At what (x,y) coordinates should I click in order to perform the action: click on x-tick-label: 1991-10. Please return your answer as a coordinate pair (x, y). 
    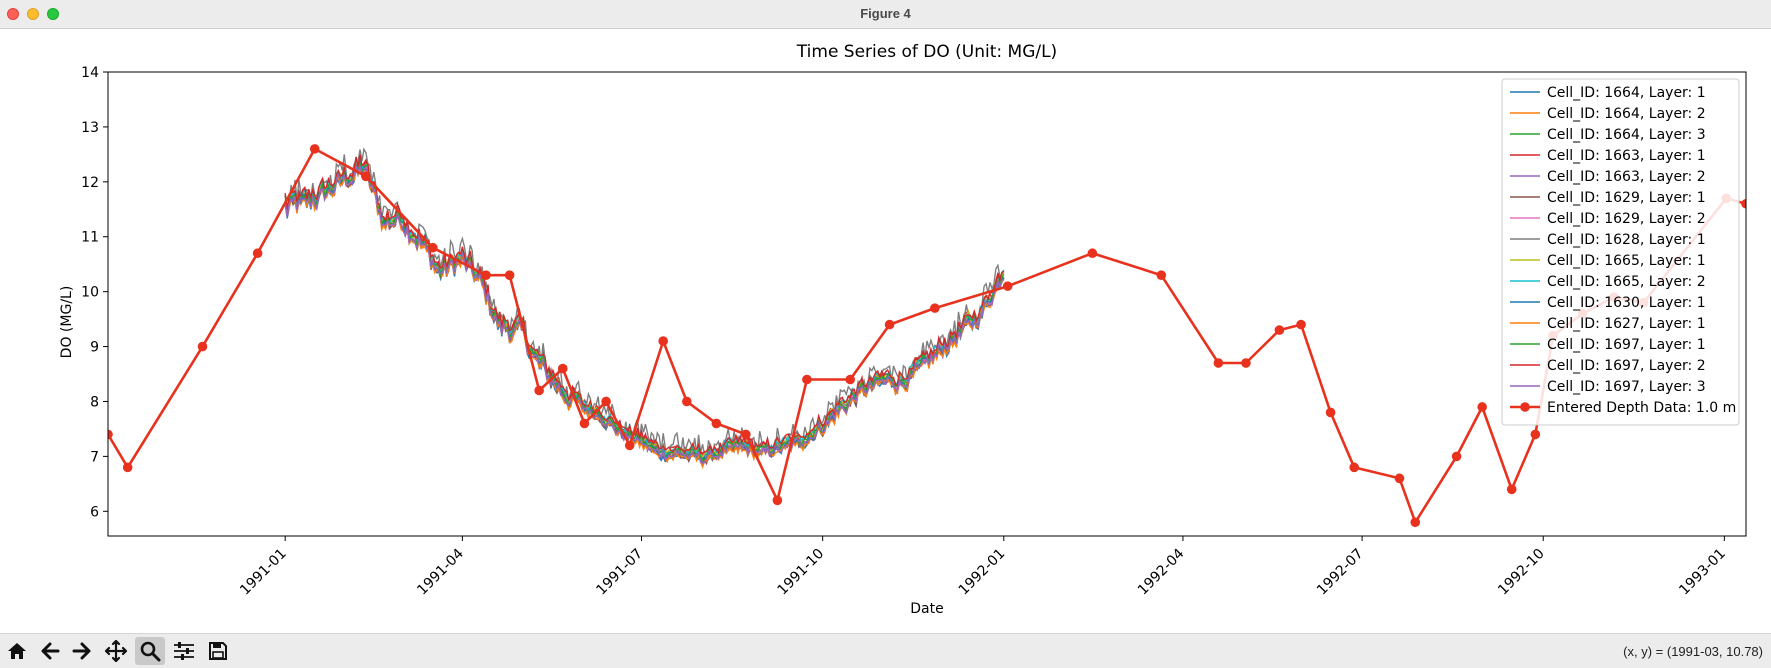
    Looking at the image, I should click on (801, 572).